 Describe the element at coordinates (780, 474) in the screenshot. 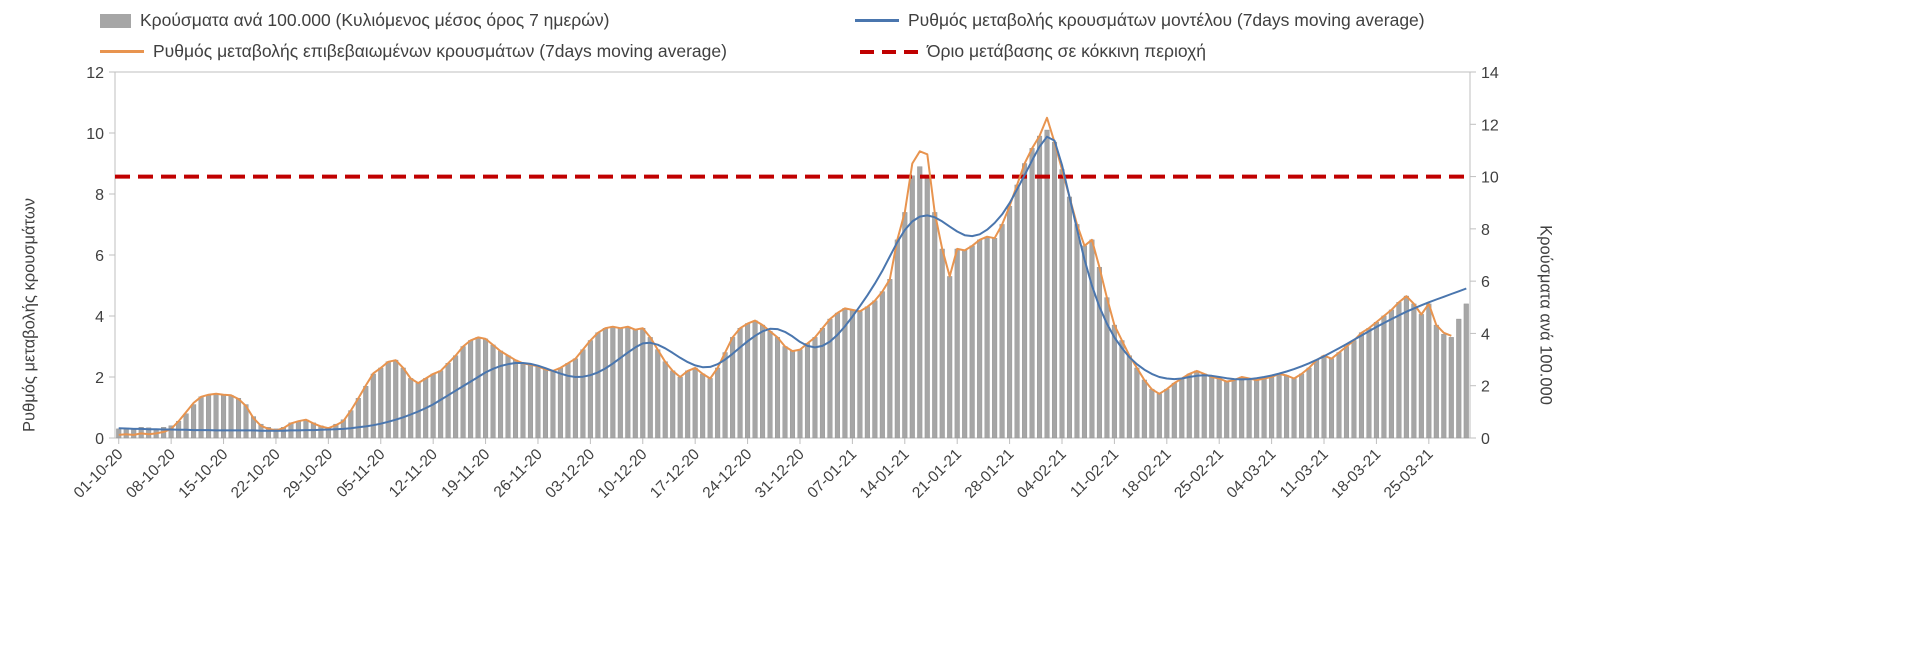

I see `svg-text: 31-12-20` at that location.